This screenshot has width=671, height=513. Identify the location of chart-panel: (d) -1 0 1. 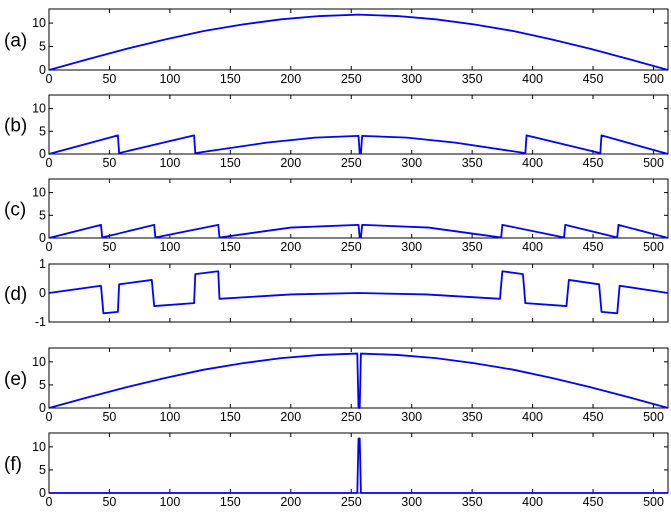
(336, 293).